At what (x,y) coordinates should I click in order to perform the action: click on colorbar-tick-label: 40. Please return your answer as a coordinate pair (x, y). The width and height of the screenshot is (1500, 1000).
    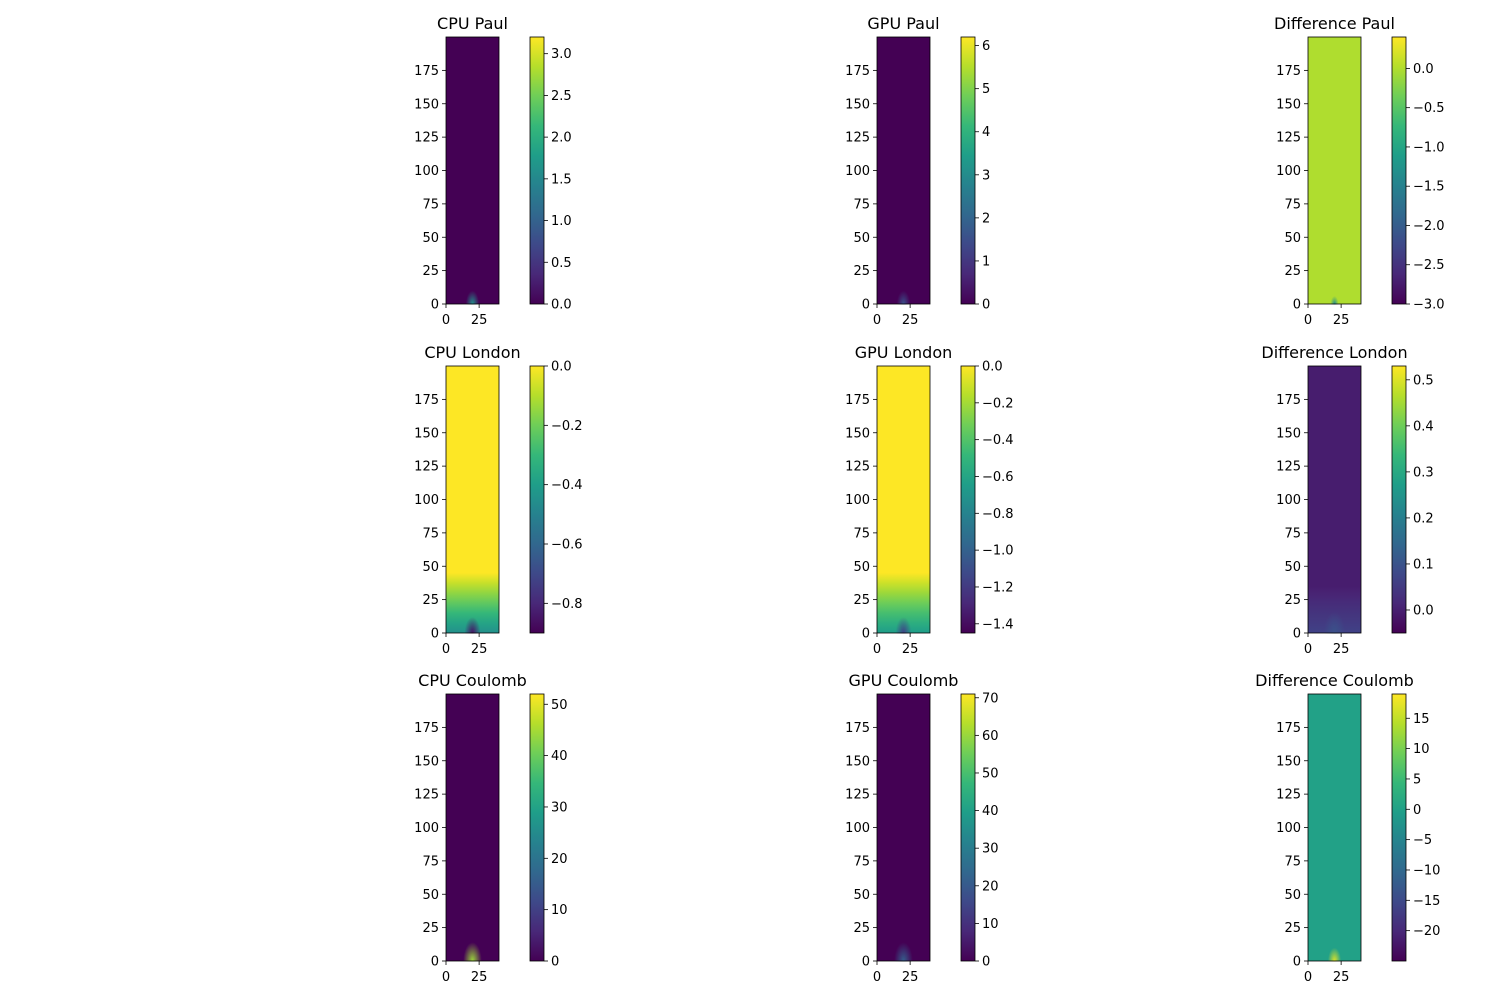
    Looking at the image, I should click on (559, 756).